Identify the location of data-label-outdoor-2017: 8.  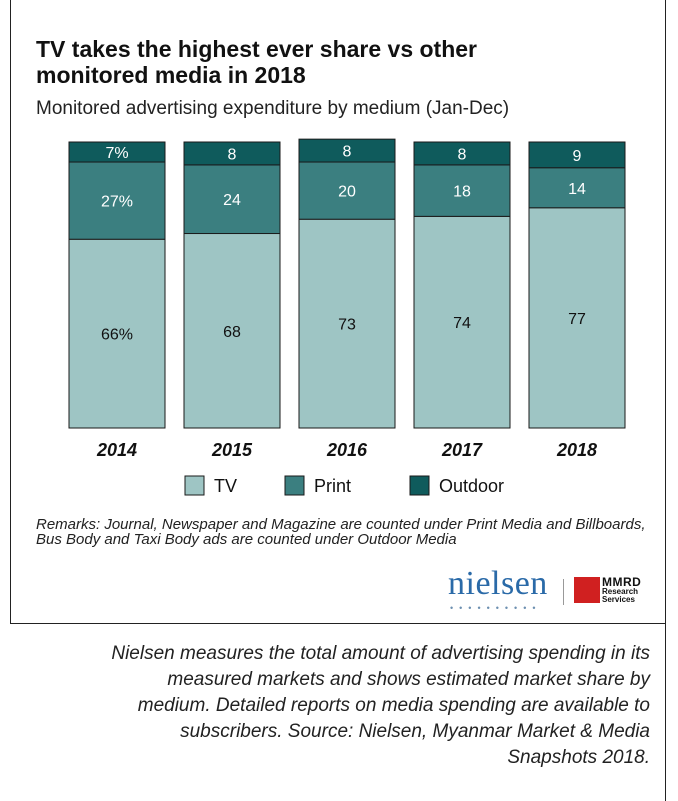
(462, 154).